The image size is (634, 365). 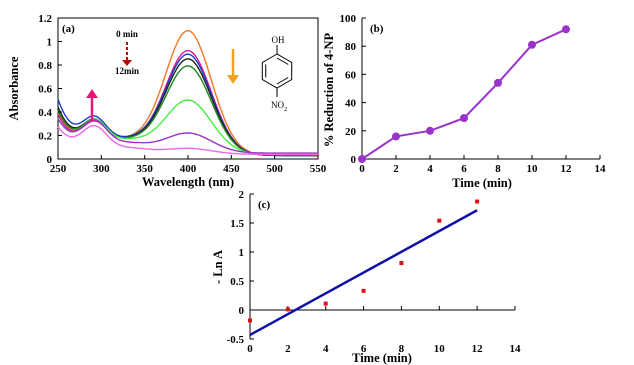 I want to click on panel-b-y-tick-label: 100, so click(x=348, y=19).